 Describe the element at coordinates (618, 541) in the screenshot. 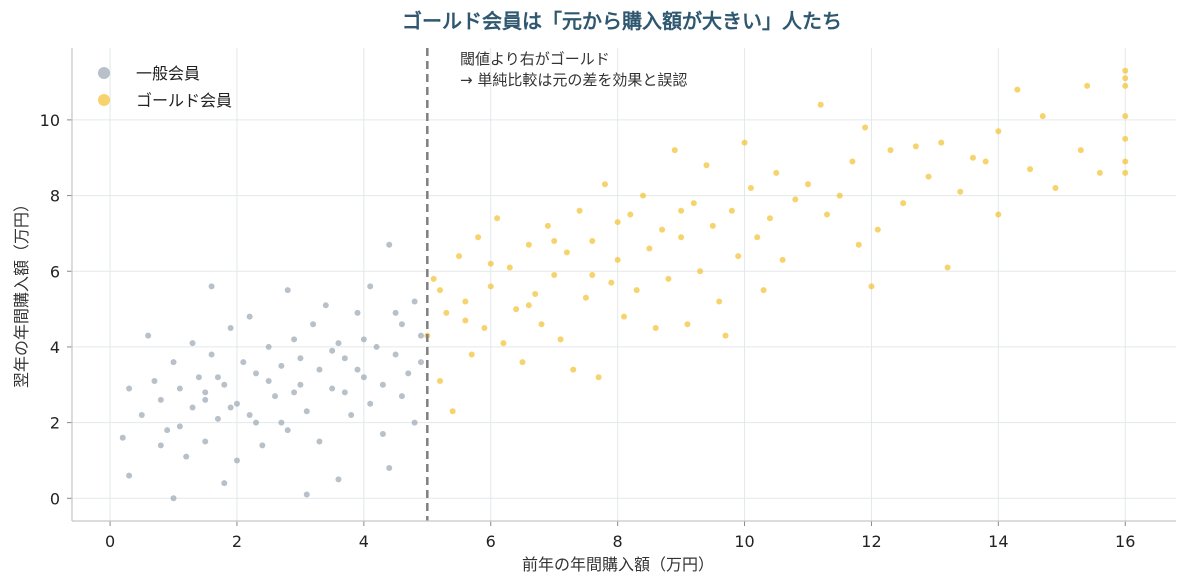

I see `x-tick-label: 8` at that location.